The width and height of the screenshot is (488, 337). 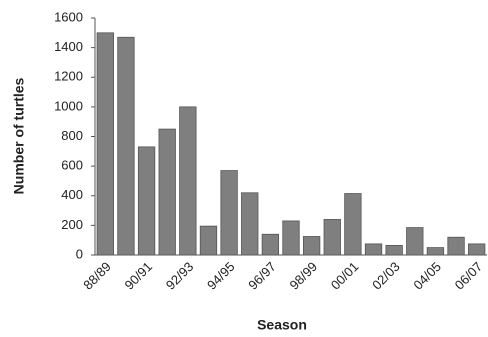 What do you see at coordinates (72, 224) in the screenshot?
I see `y-tick-label: 200` at bounding box center [72, 224].